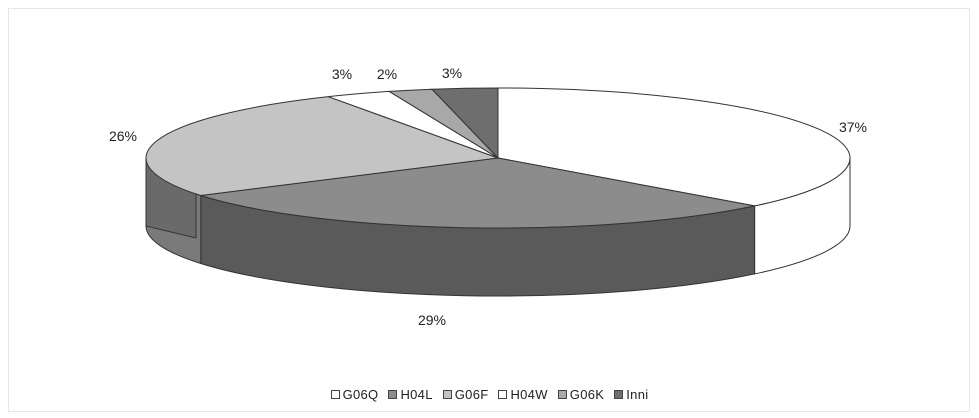 This screenshot has height=418, width=979. What do you see at coordinates (342, 74) in the screenshot?
I see `data-label-h04w: 3%` at bounding box center [342, 74].